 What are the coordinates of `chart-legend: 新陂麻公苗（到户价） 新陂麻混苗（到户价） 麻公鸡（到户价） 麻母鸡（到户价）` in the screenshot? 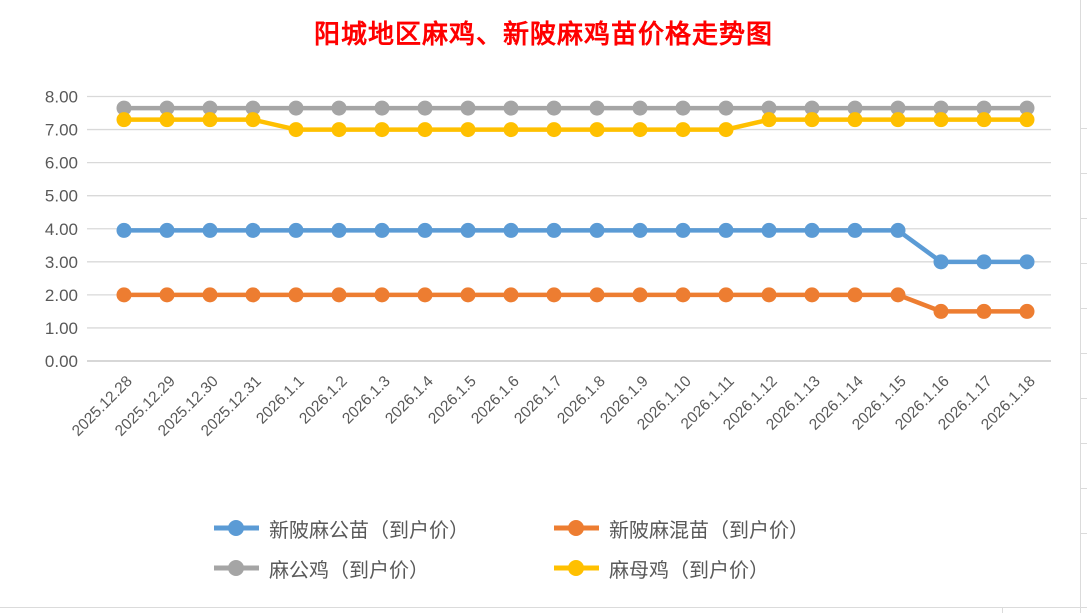 It's located at (553, 548).